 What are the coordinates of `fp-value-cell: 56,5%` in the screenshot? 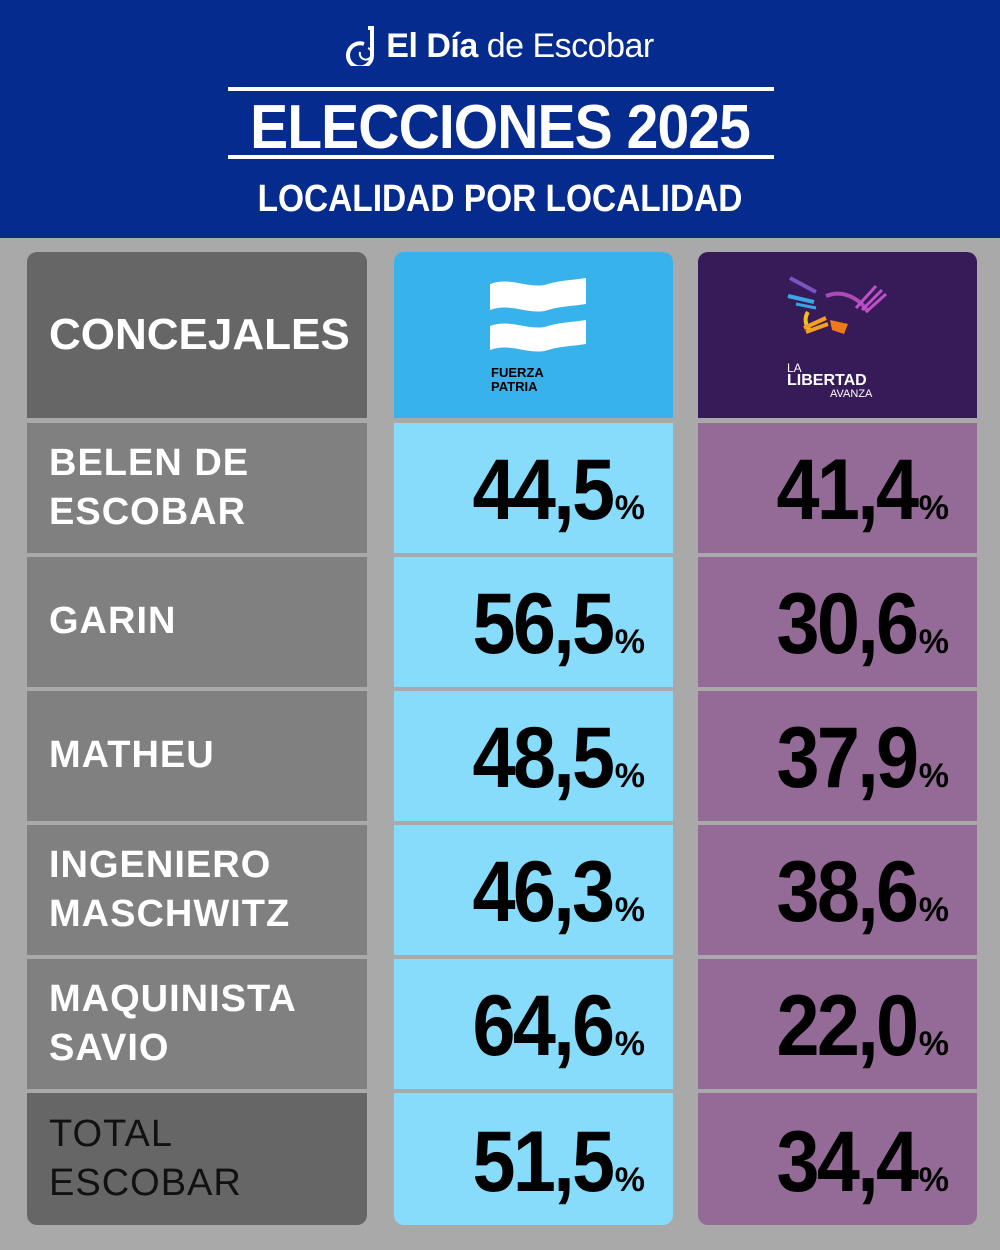 It's located at (533, 622).